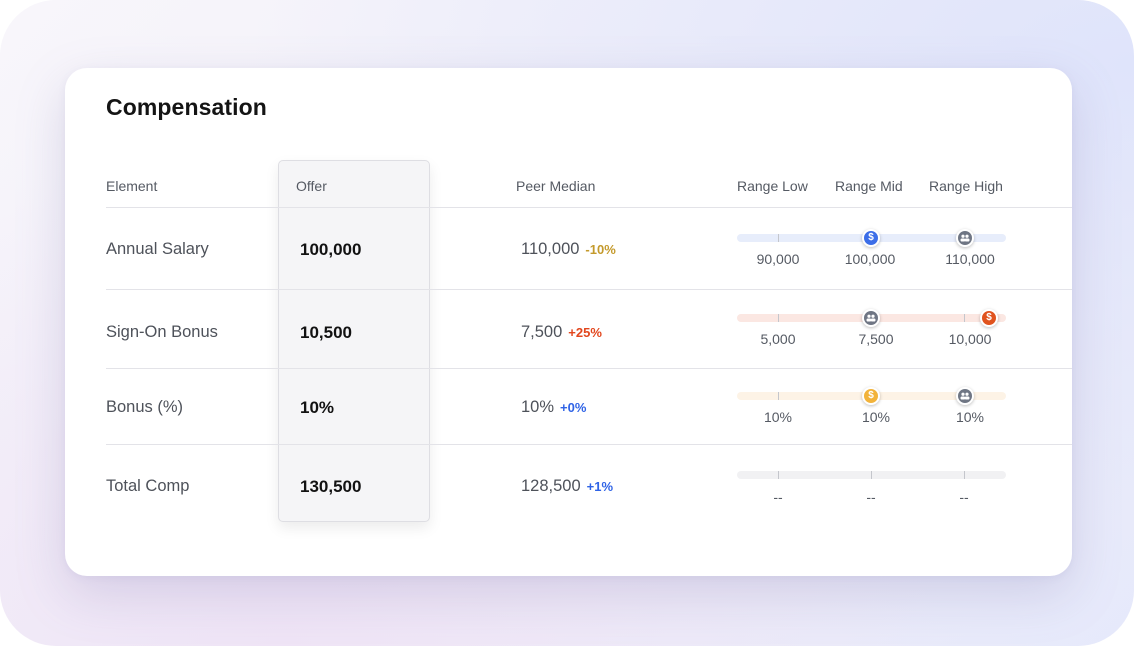 Image resolution: width=1134 pixels, height=646 pixels. What do you see at coordinates (876, 339) in the screenshot?
I see `range-mid-value: 7,500` at bounding box center [876, 339].